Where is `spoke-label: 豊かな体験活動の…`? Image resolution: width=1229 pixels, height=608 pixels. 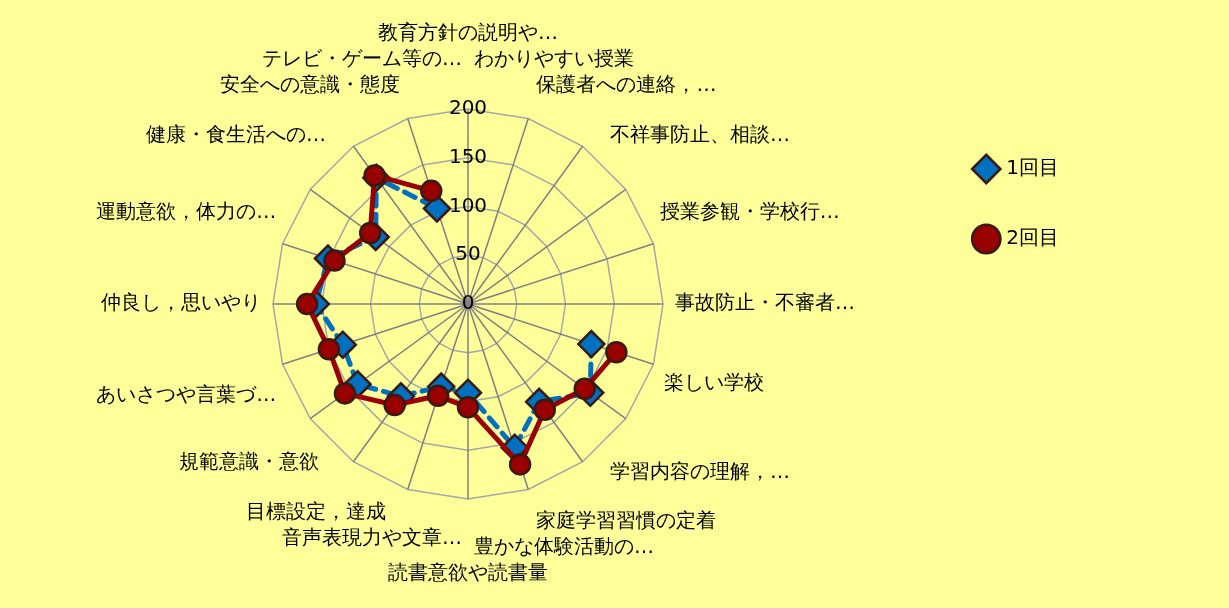 spoke-label: 豊かな体験活動の… is located at coordinates (564, 546).